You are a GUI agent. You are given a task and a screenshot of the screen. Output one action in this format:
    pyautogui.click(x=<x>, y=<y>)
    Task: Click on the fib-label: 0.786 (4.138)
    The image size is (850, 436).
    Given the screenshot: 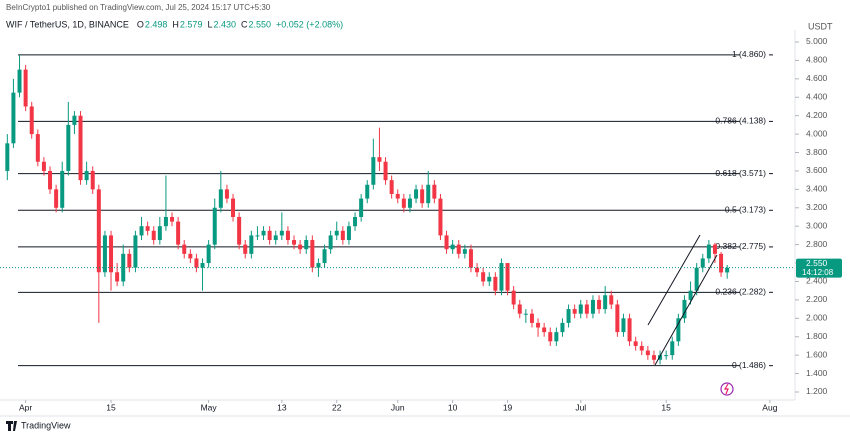 What is the action you would take?
    pyautogui.click(x=740, y=121)
    